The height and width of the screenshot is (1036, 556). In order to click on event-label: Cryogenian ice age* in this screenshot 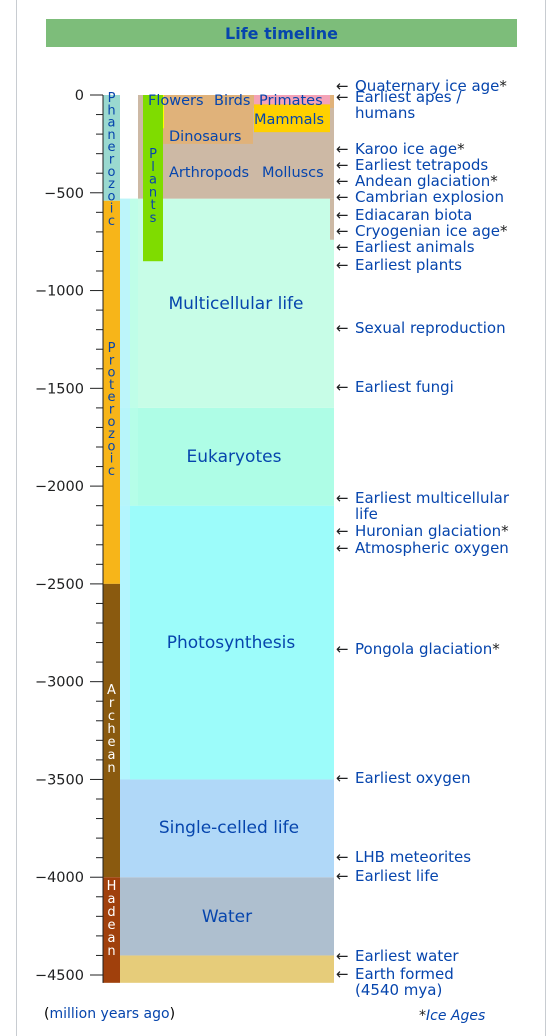, I will do `click(431, 231)`.